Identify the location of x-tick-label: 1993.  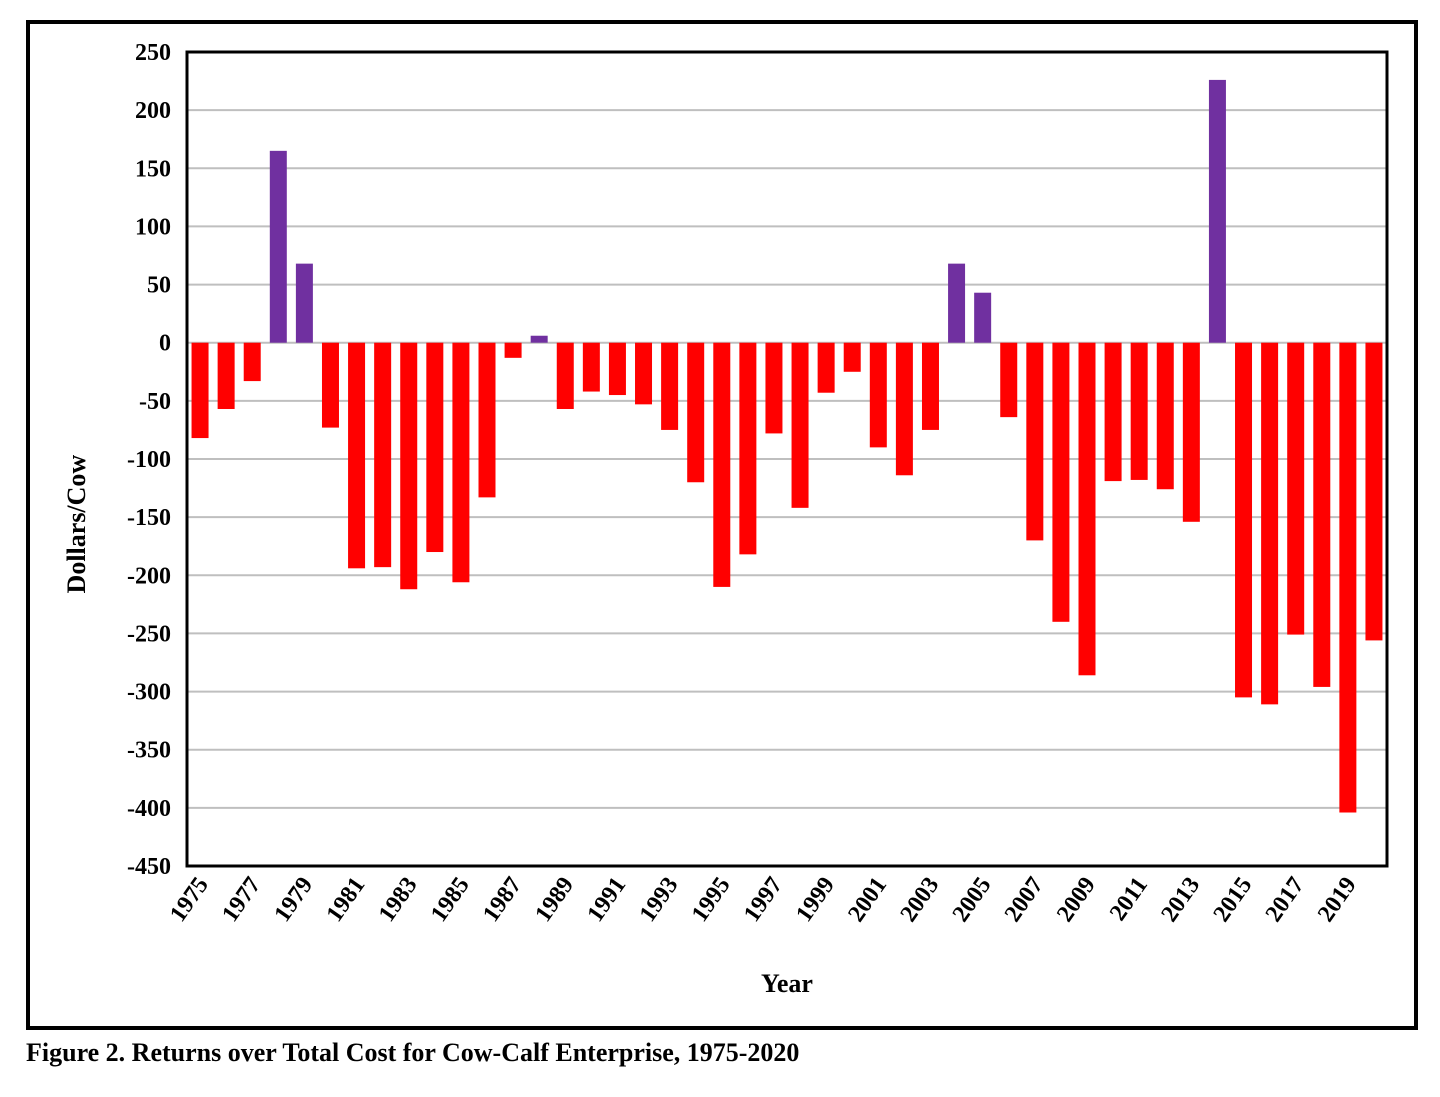
(659, 900).